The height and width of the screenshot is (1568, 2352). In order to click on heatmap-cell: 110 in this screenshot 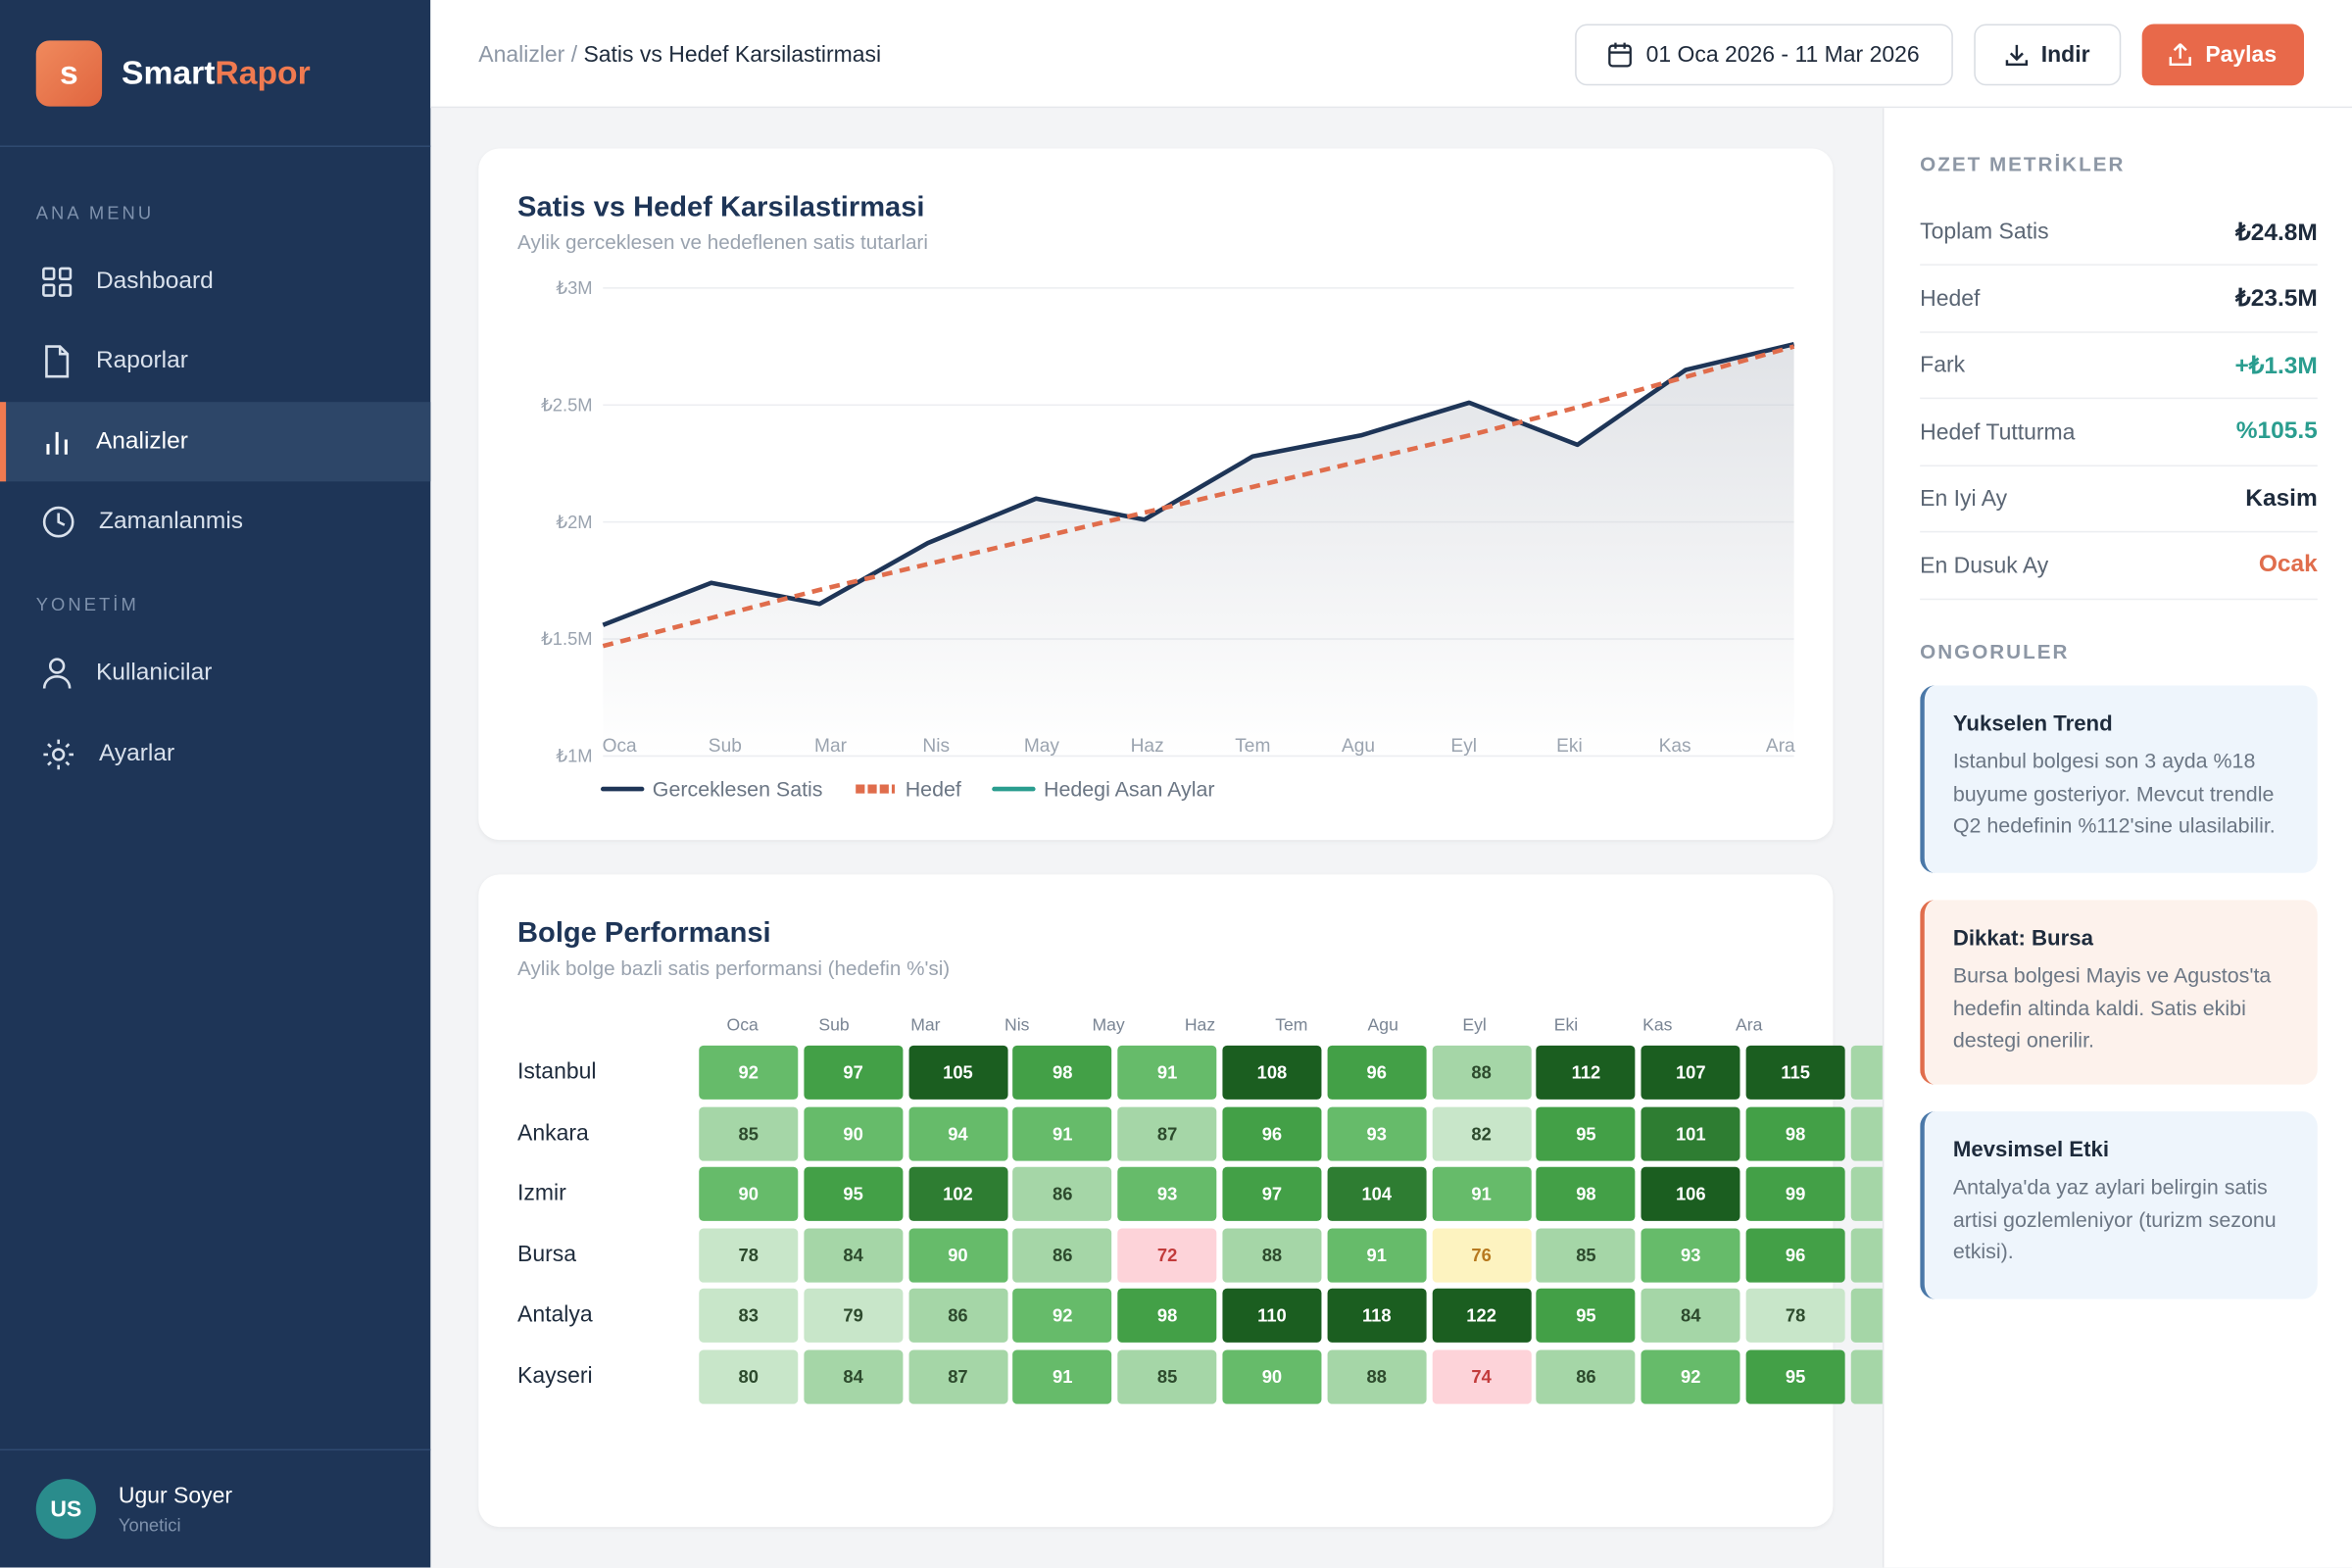, I will do `click(1272, 1316)`.